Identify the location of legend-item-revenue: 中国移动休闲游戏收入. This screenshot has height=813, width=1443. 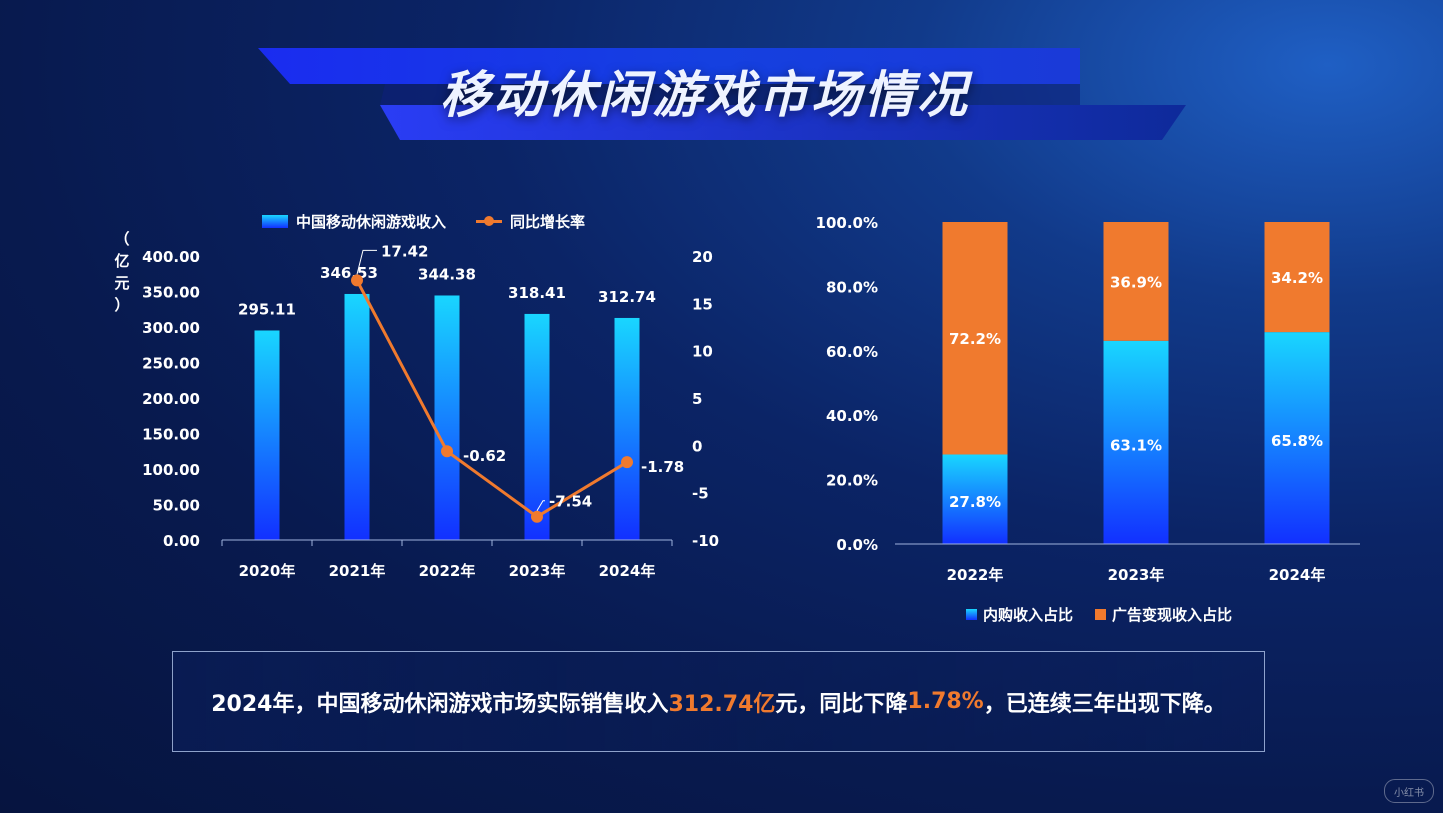
(354, 221).